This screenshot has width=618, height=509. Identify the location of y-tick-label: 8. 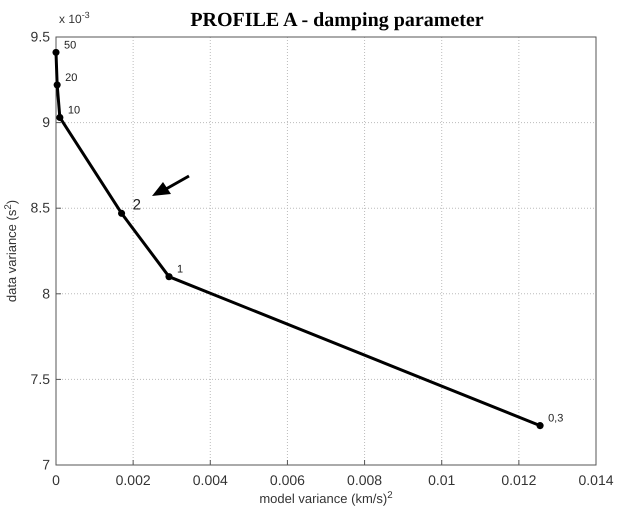
(46, 293).